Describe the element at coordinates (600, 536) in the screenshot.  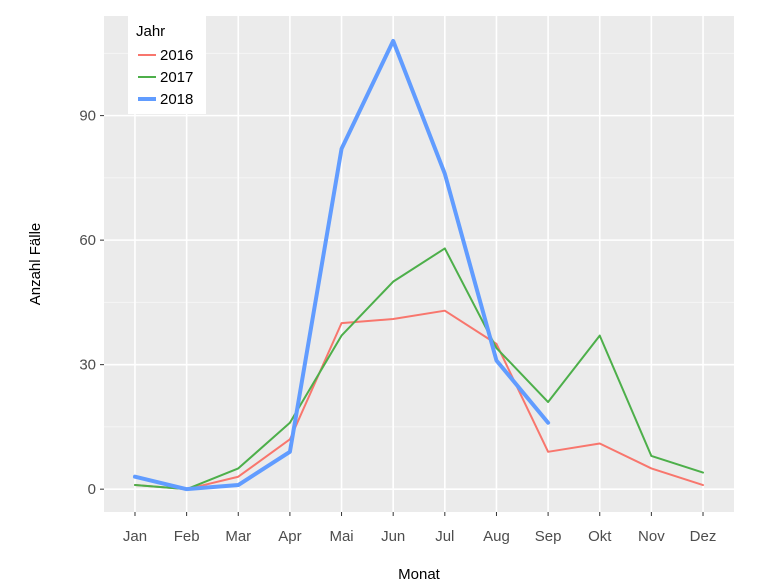
I see `x-tick-label: Okt` at that location.